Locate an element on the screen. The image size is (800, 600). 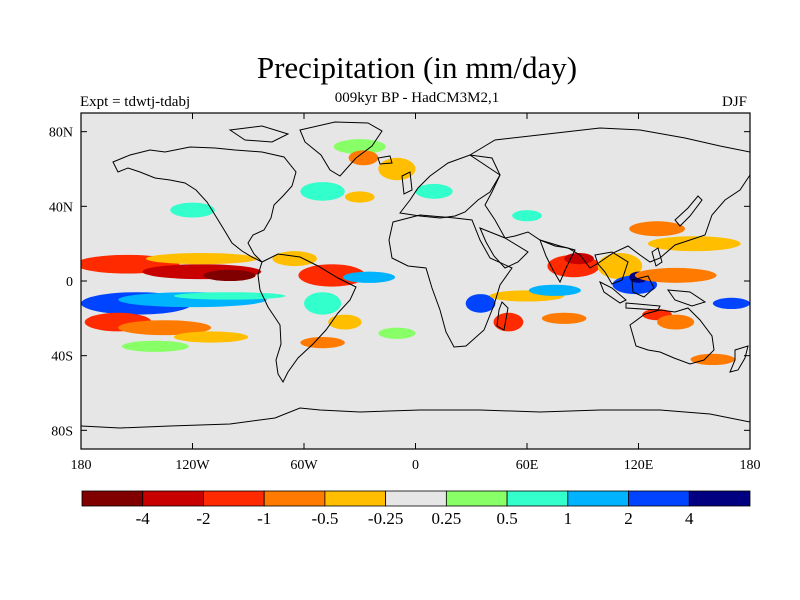
x-tick-label: 120W is located at coordinates (192, 465).